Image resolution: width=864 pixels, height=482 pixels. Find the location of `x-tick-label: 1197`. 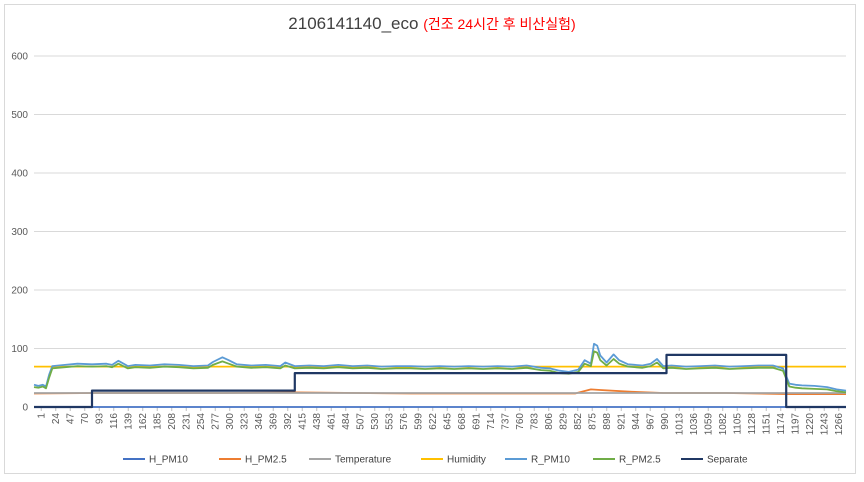

x-tick-label: 1197 is located at coordinates (795, 424).